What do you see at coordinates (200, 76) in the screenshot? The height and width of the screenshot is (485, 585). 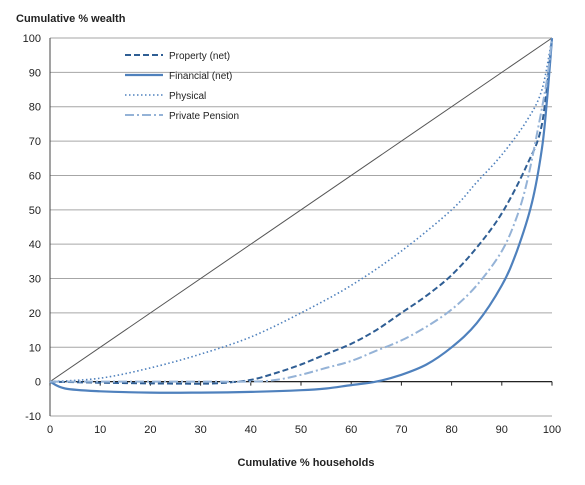 I see `legend-label-1: Financial (net)` at bounding box center [200, 76].